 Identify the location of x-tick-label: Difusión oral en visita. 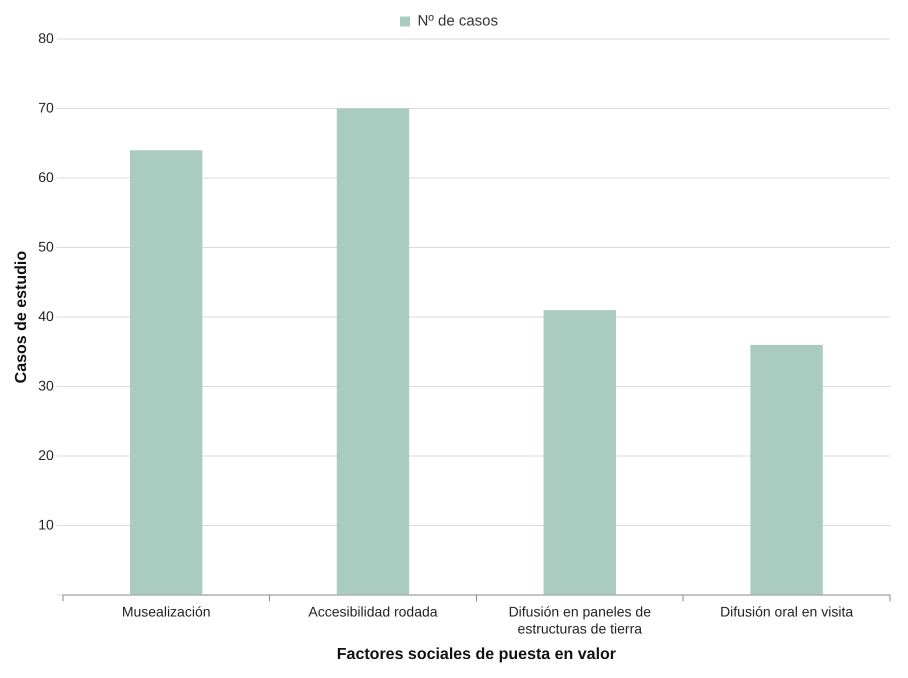
(787, 611).